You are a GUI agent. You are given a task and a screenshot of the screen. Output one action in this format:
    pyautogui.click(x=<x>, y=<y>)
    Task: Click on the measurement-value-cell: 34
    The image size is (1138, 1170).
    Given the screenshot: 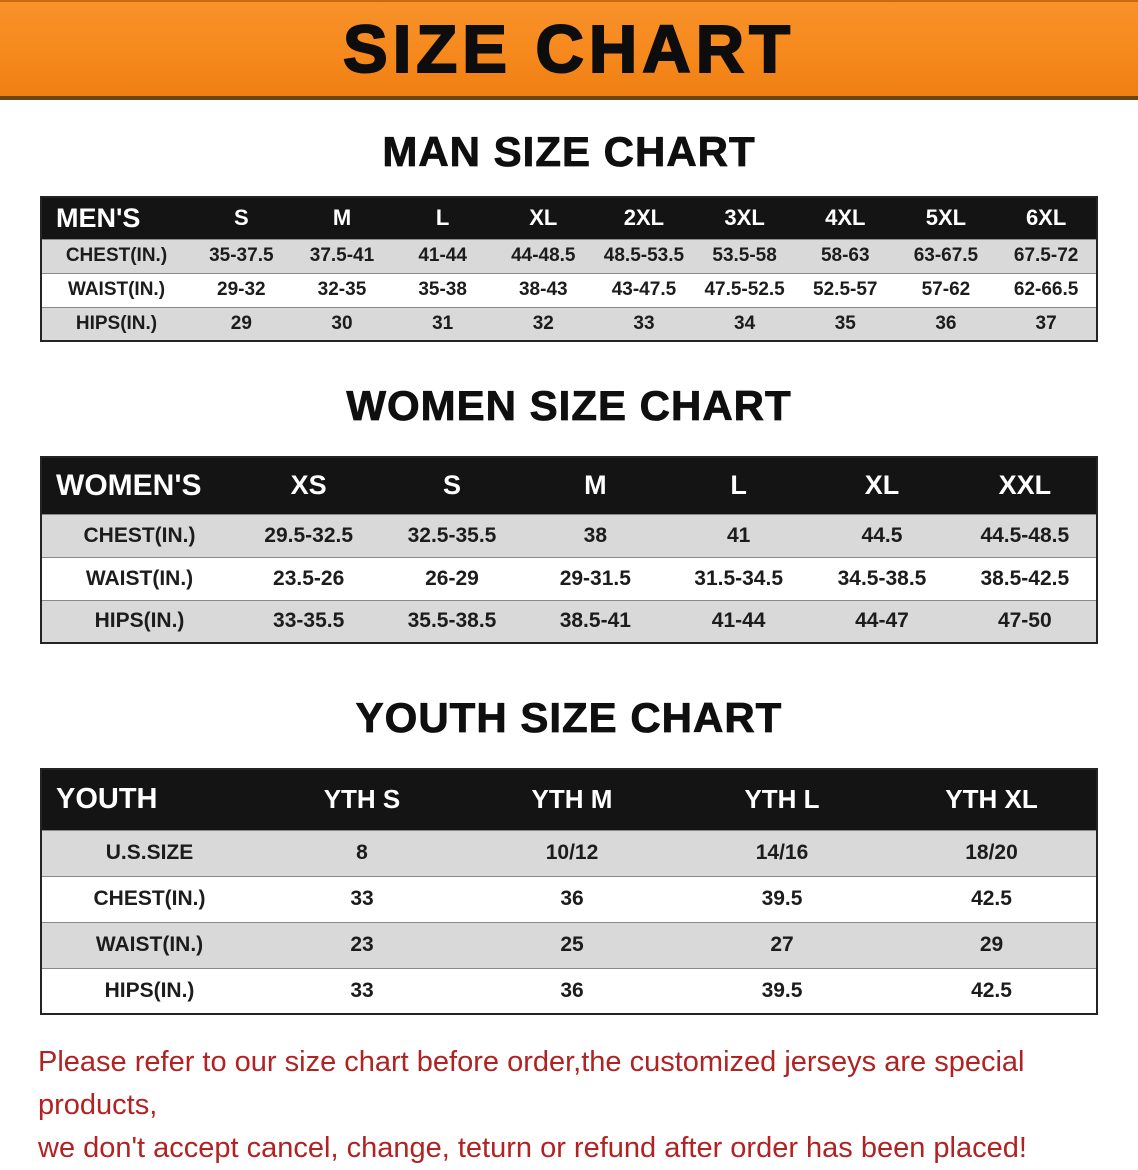 What is the action you would take?
    pyautogui.click(x=745, y=323)
    